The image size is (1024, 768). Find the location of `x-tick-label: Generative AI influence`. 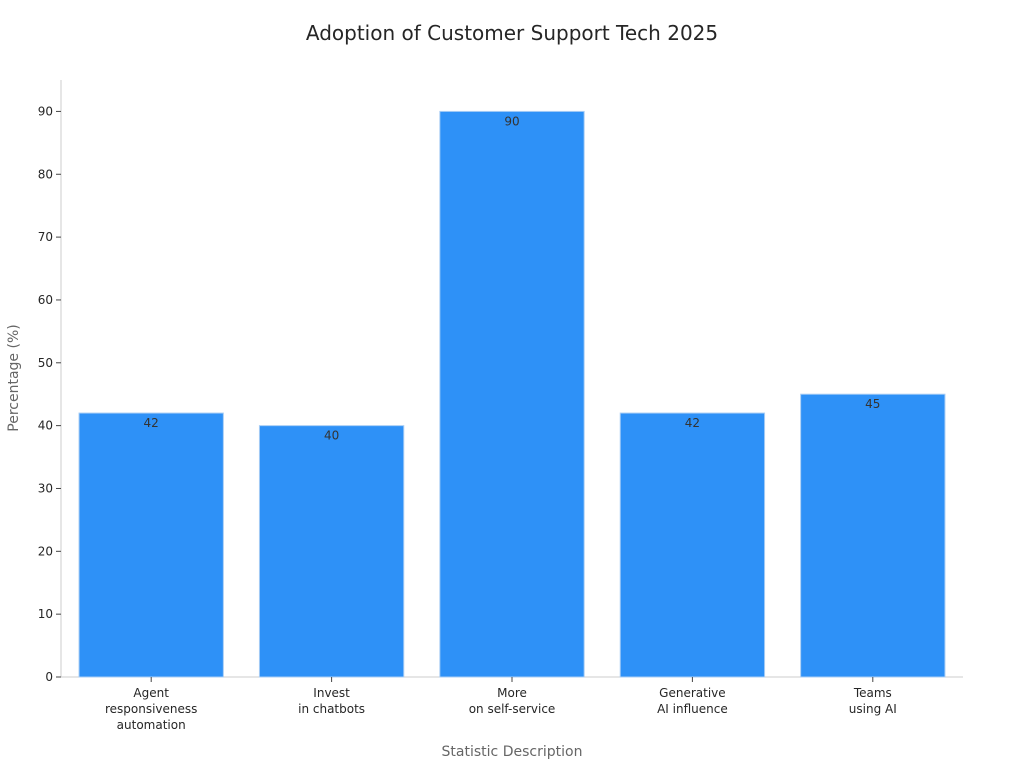

x-tick-label: Generative AI influence is located at coordinates (692, 701).